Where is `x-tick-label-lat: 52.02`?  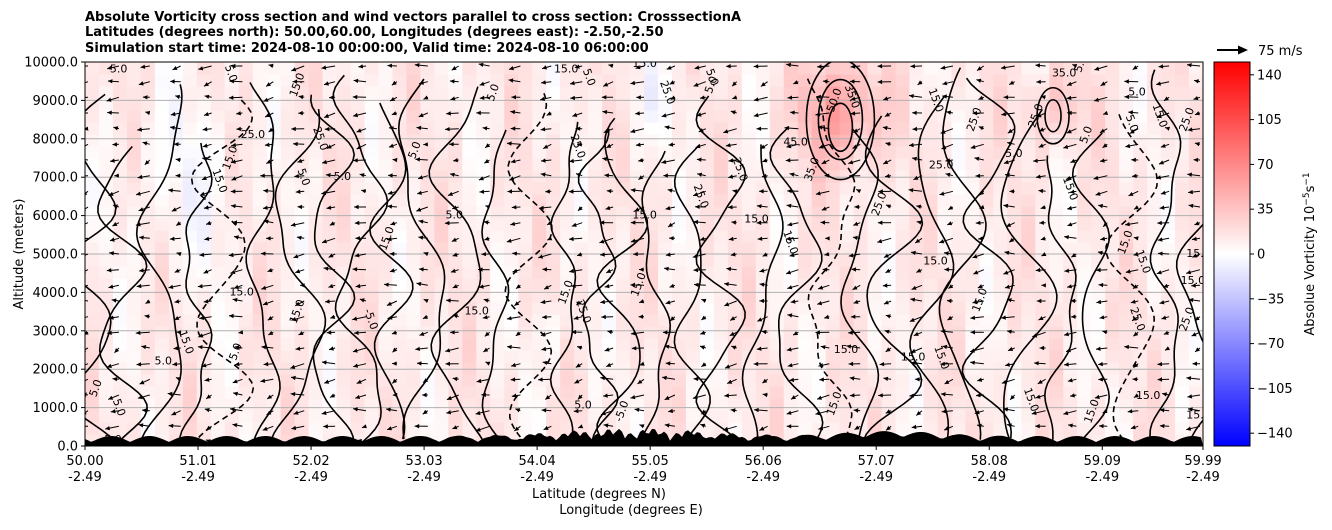 x-tick-label-lat: 52.02 is located at coordinates (310, 461).